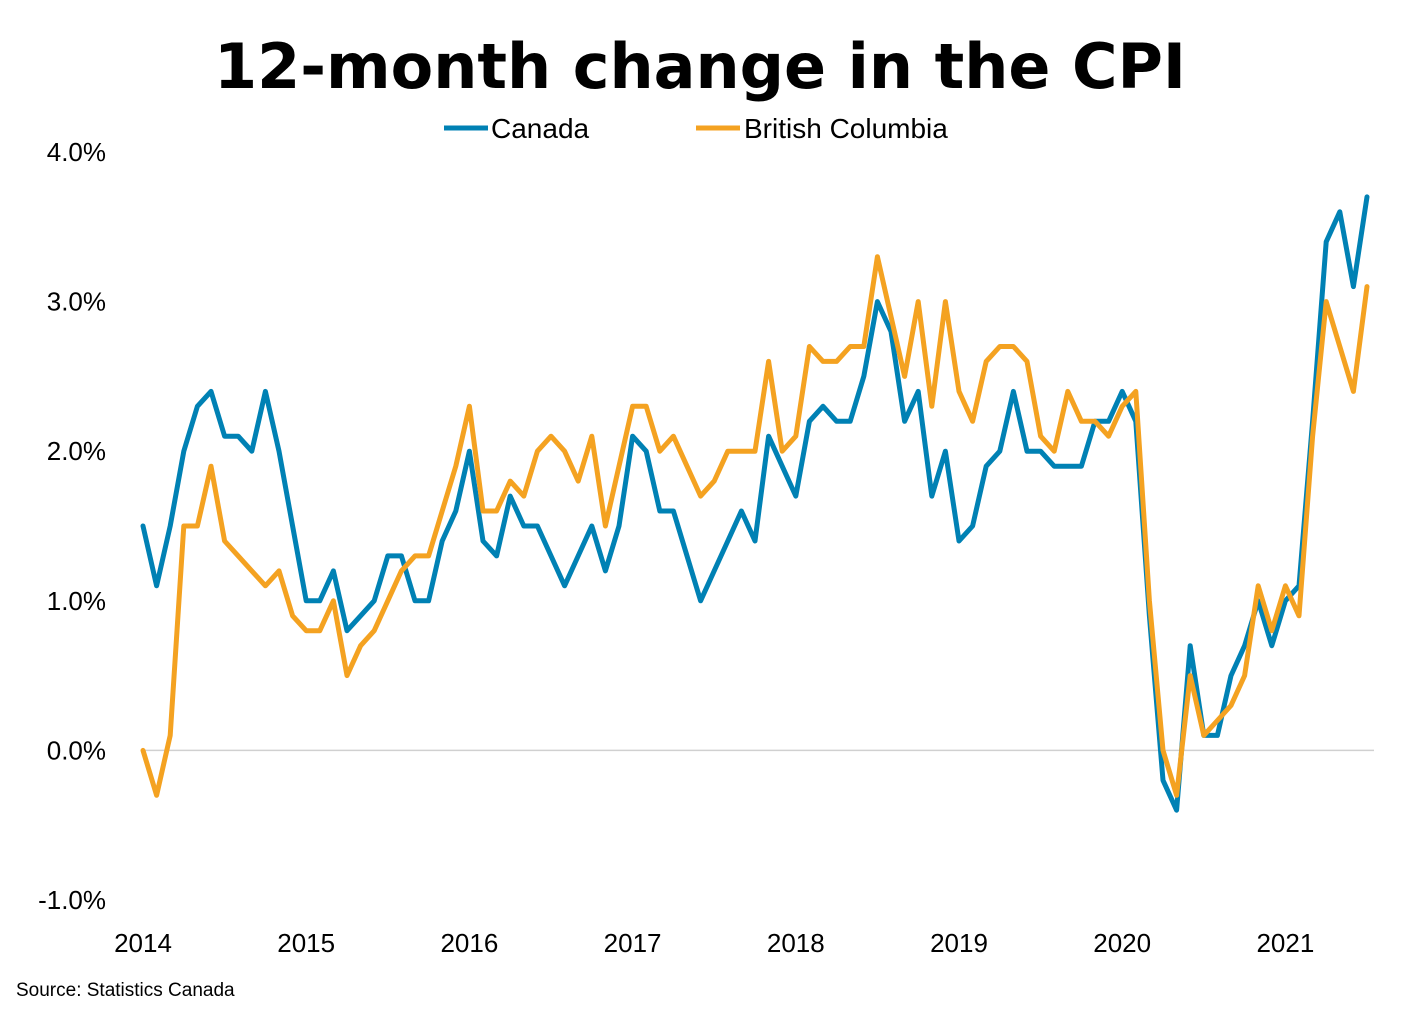  Describe the element at coordinates (76, 302) in the screenshot. I see `y-tick-label: 3.0%` at that location.